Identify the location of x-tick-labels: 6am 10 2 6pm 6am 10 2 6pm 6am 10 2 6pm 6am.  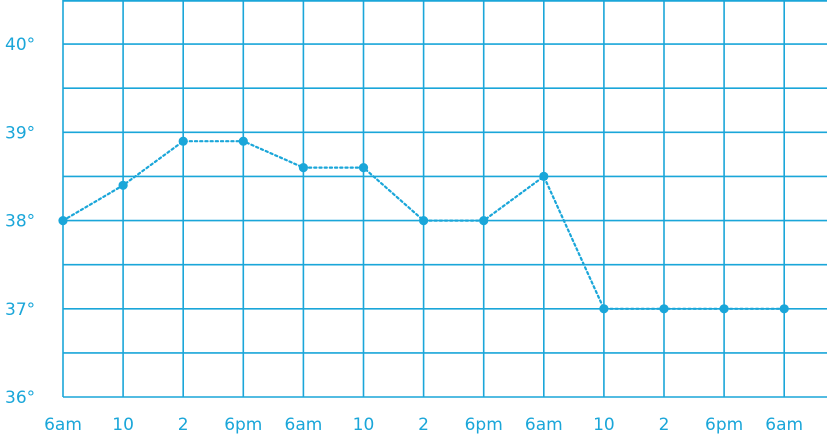
(423, 424).